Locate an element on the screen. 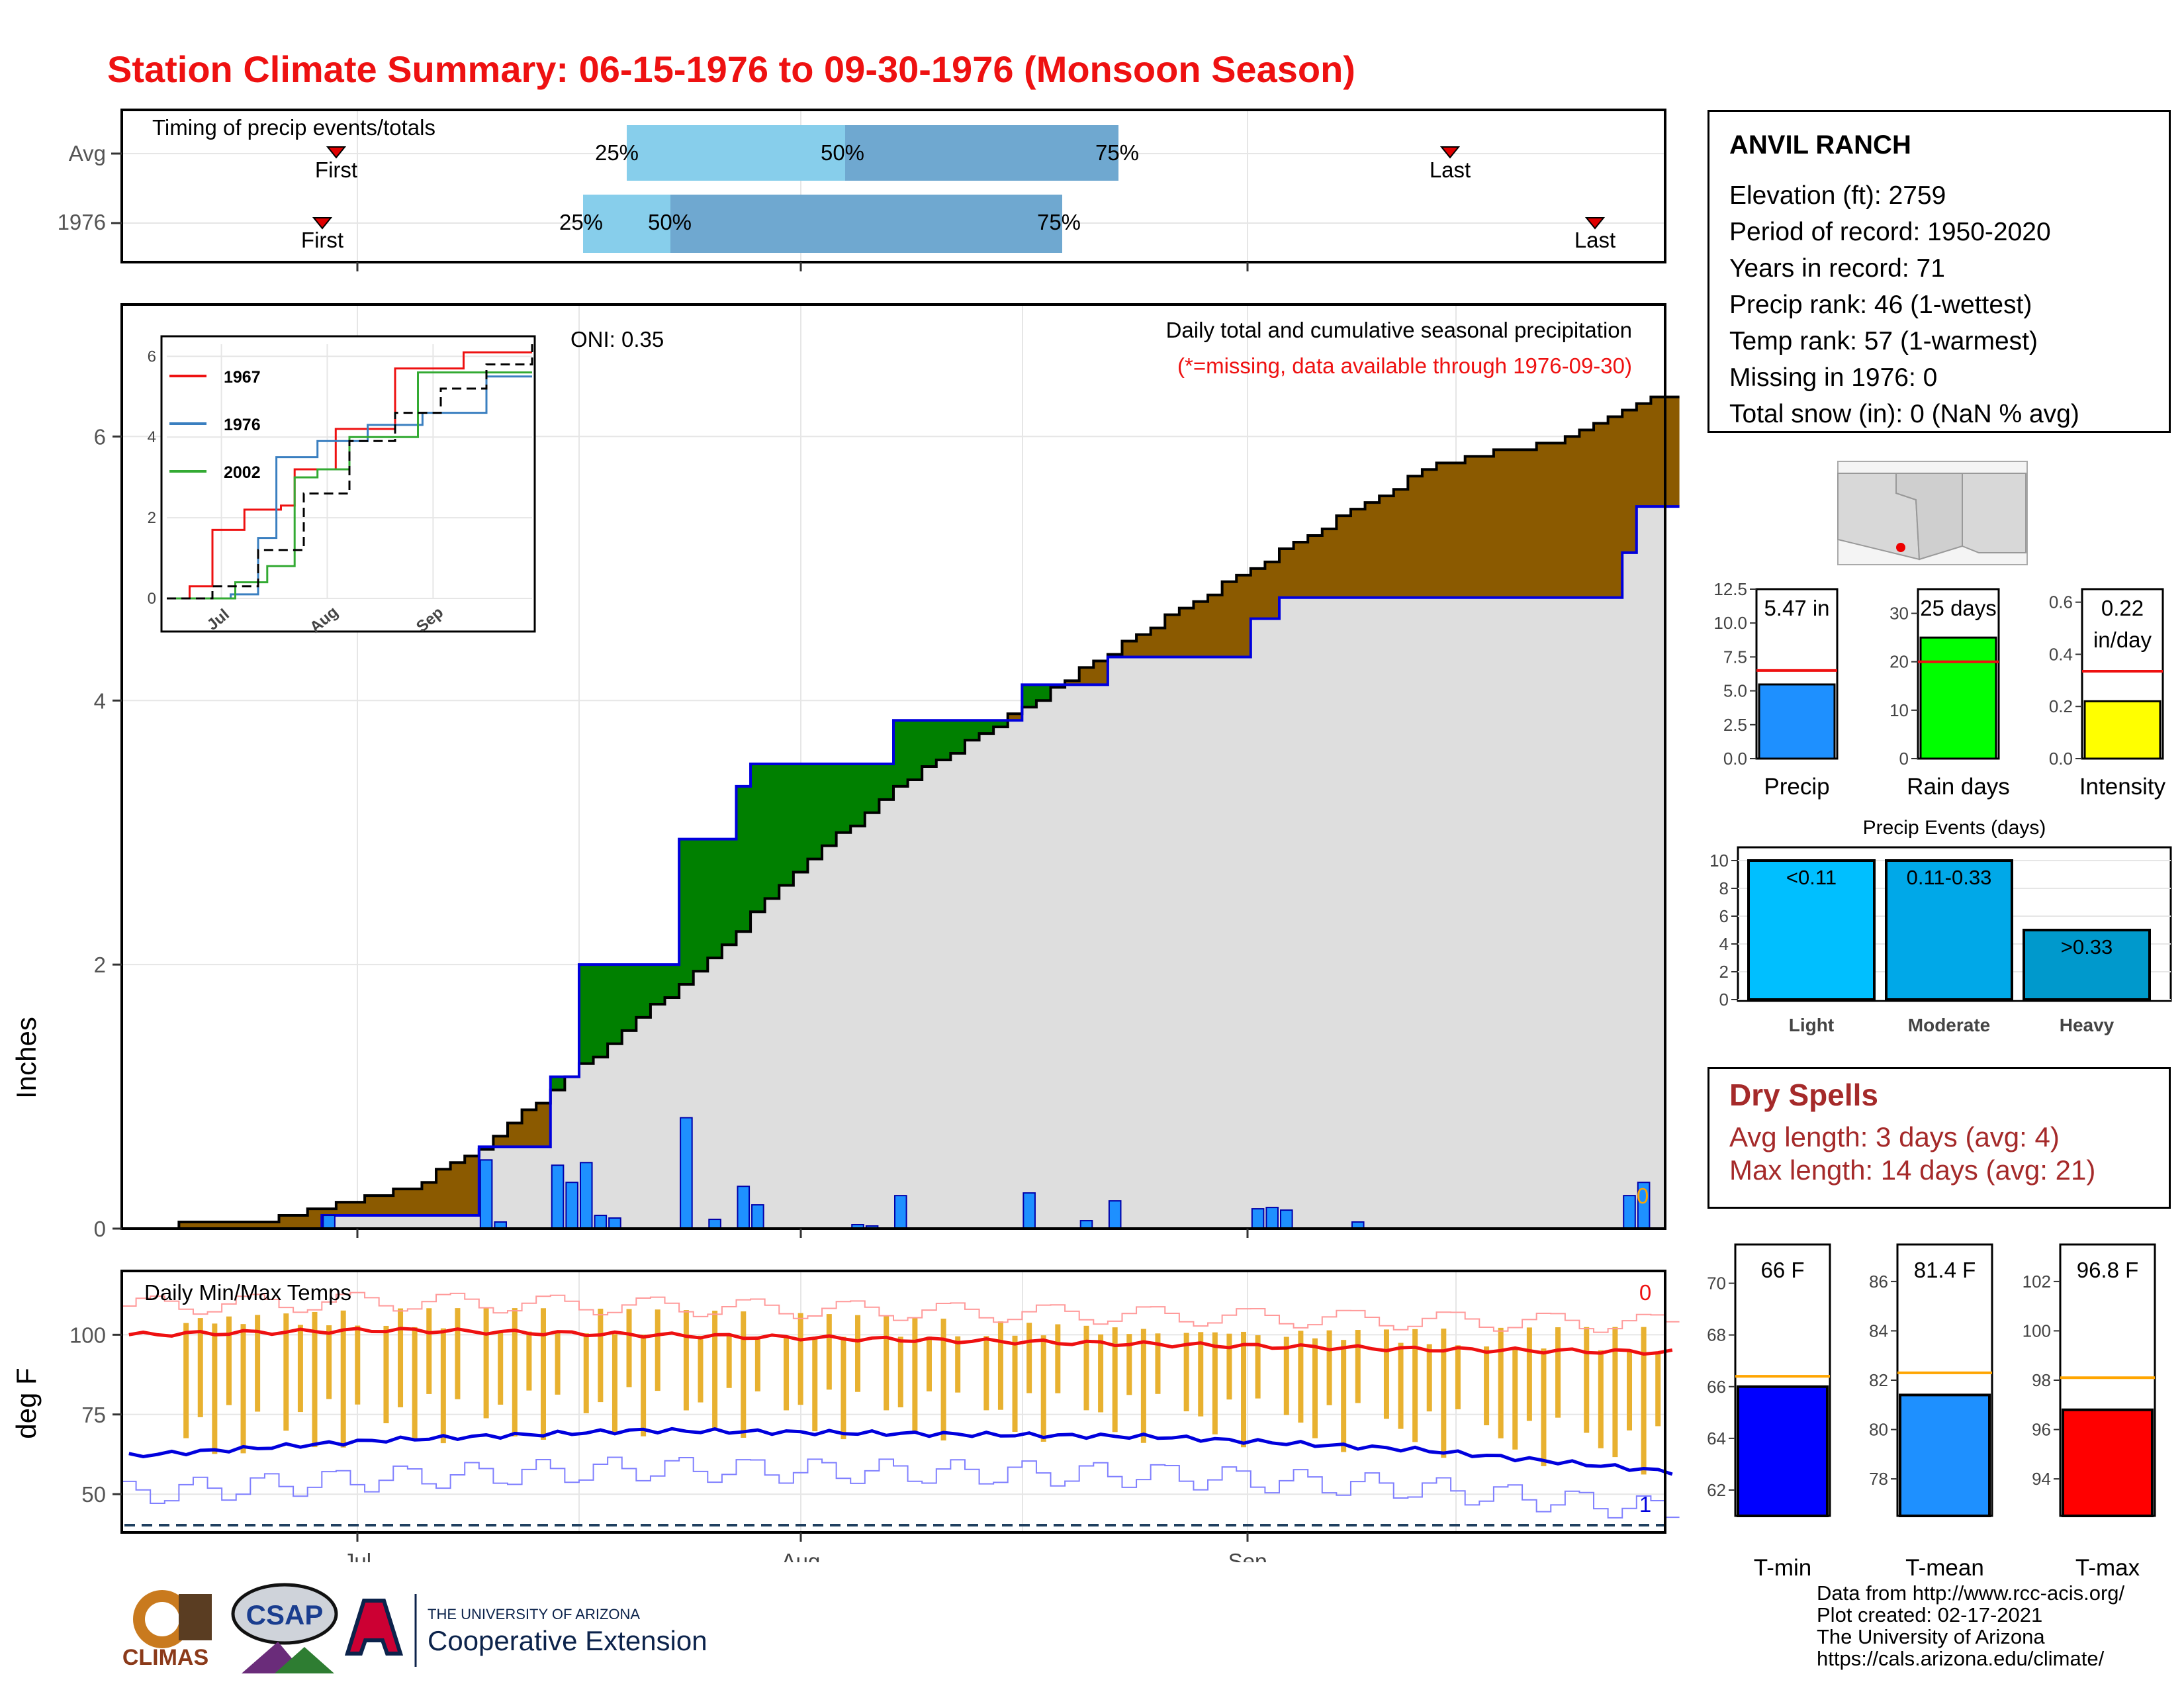 The width and height of the screenshot is (2184, 1688). svg-text: THE UNIVERSITY OF ARIZONA is located at coordinates (534, 1614).